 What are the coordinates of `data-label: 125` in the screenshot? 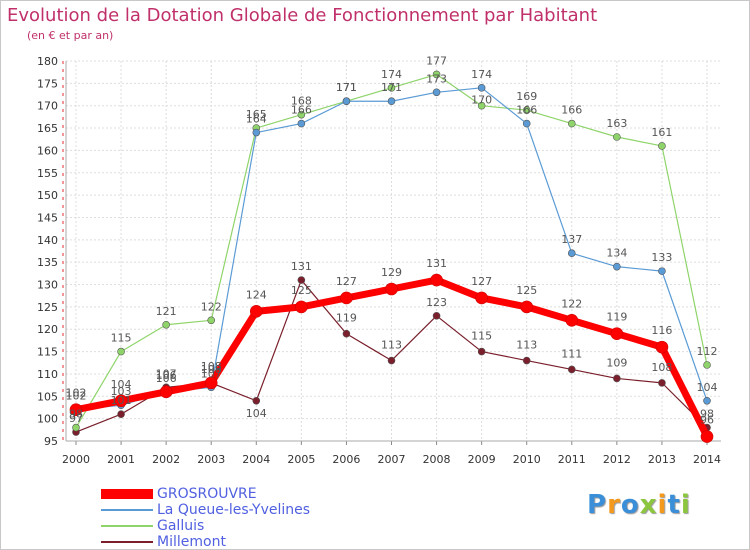 It's located at (301, 290).